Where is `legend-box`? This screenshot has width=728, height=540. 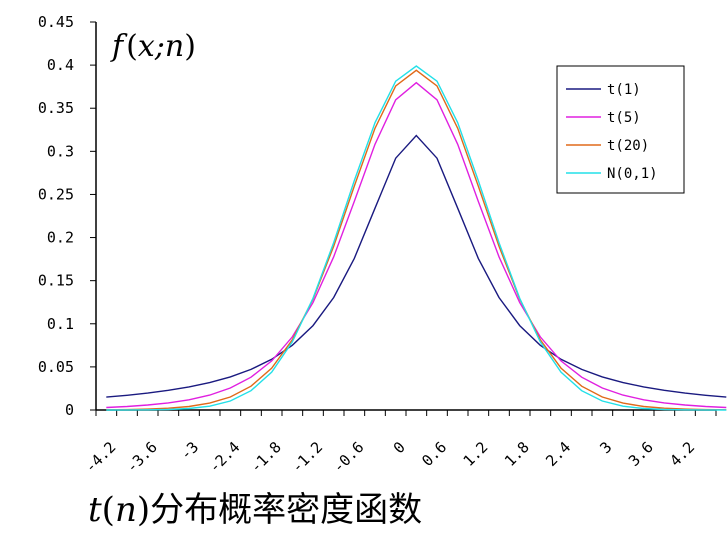
legend-box is located at coordinates (620, 129).